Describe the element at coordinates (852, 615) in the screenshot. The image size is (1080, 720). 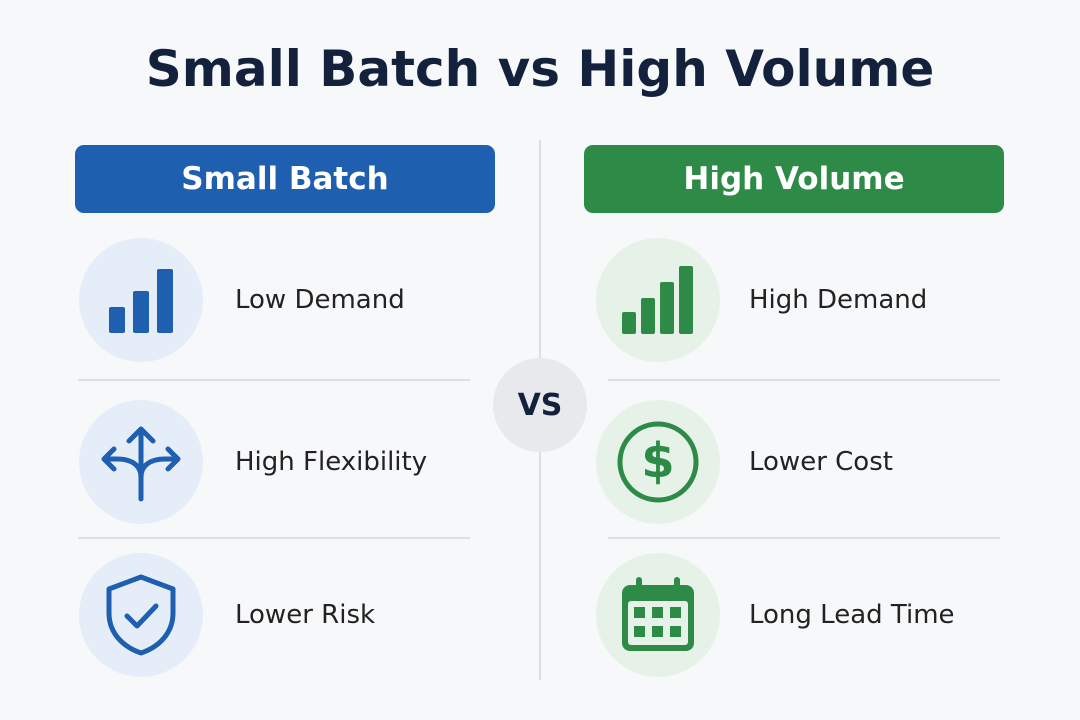
I see `item-label: Long Lead Time` at that location.